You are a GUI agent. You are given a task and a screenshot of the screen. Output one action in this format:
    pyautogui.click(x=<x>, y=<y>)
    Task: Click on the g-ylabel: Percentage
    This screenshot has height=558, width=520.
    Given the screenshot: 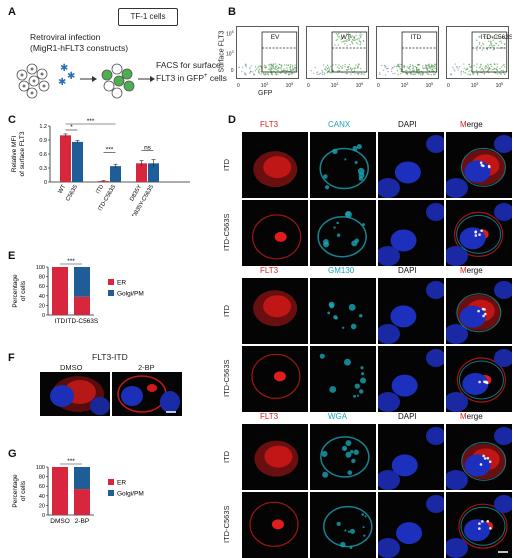 What is the action you would take?
    pyautogui.click(x=15, y=491)
    